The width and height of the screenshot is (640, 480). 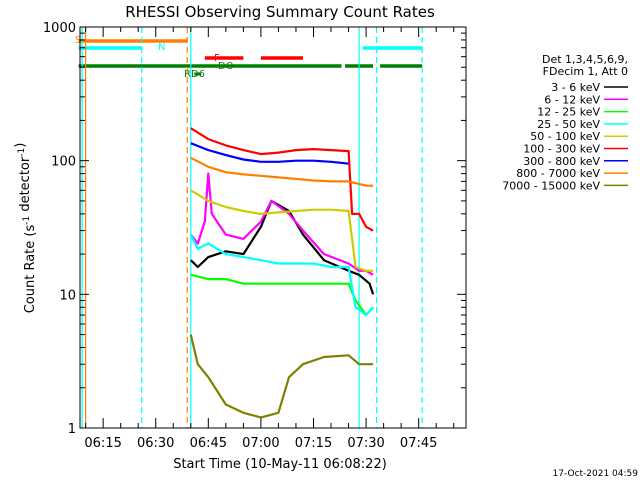 What do you see at coordinates (585, 59) in the screenshot?
I see `legend-header: Det 1,3,4,5,6,9,` at bounding box center [585, 59].